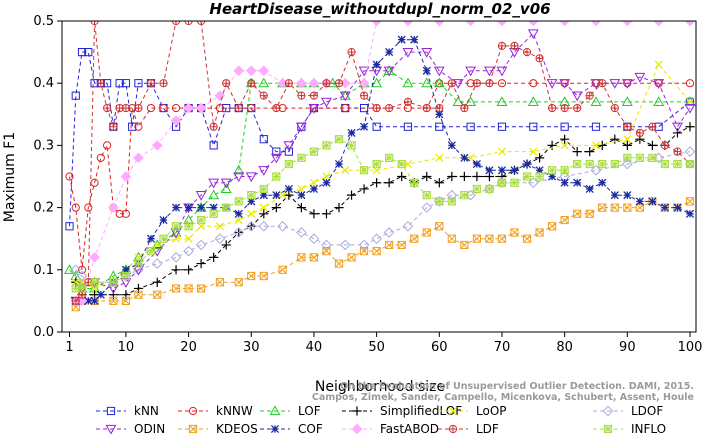 The image size is (702, 434). Describe the element at coordinates (290, 411) in the screenshot. I see `legend-item-lof: LOF` at that location.